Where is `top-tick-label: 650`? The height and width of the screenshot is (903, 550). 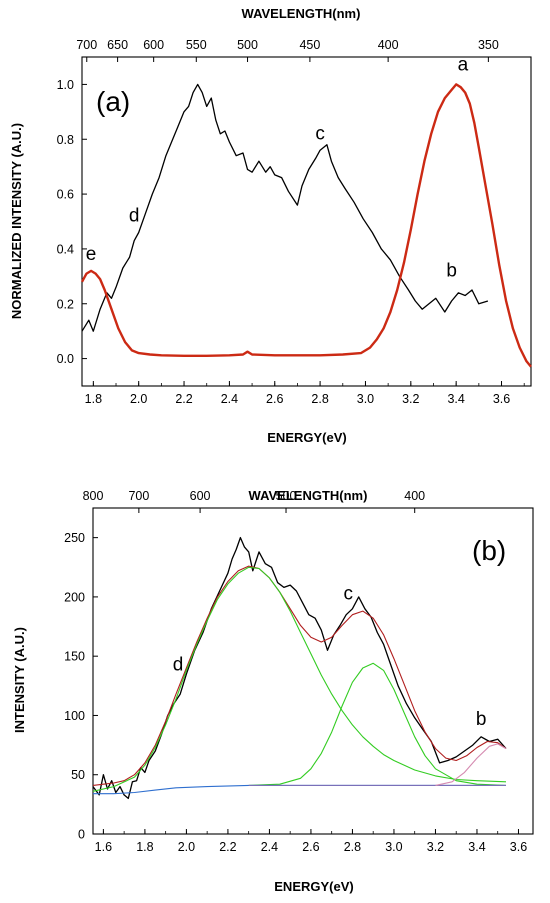 top-tick-label: 650 is located at coordinates (117, 45).